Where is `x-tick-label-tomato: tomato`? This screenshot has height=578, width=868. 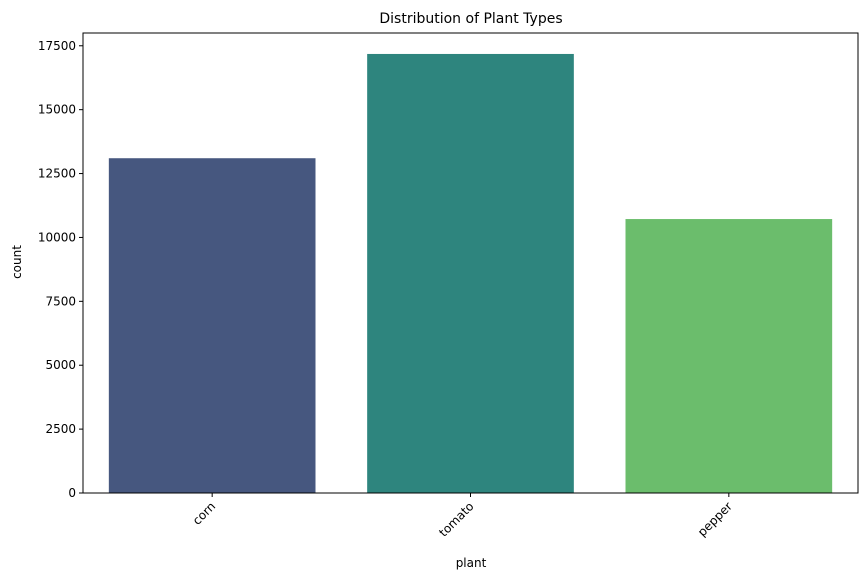
x-tick-label-tomato: tomato is located at coordinates (456, 519).